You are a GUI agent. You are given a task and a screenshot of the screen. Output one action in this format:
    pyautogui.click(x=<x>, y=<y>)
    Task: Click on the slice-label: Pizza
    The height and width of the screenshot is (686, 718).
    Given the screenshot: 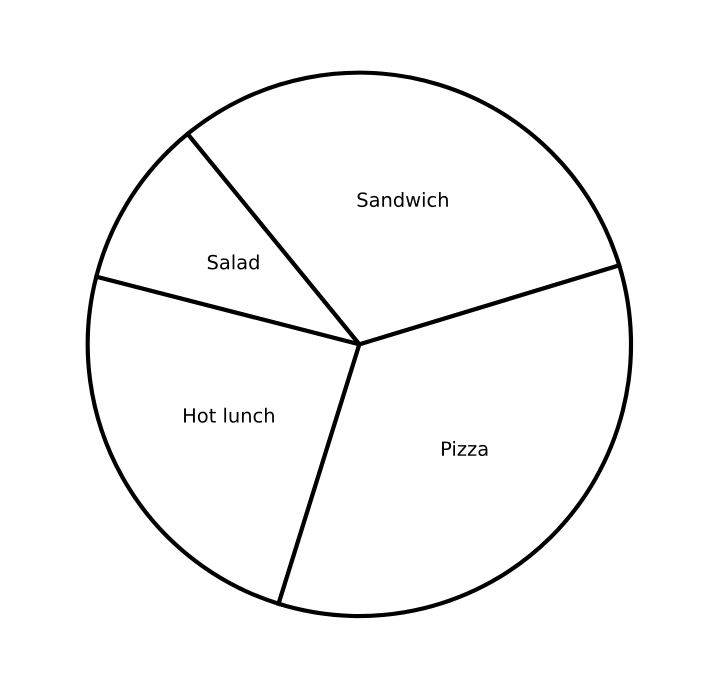 What is the action you would take?
    pyautogui.click(x=465, y=448)
    